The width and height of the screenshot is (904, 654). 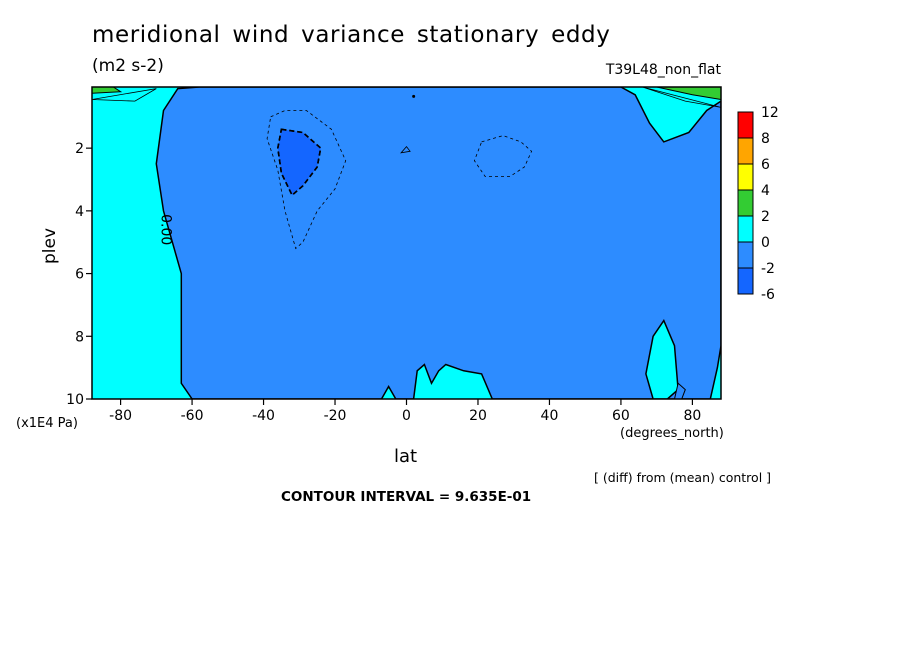 What do you see at coordinates (406, 416) in the screenshot?
I see `x-tick-label: 0` at bounding box center [406, 416].